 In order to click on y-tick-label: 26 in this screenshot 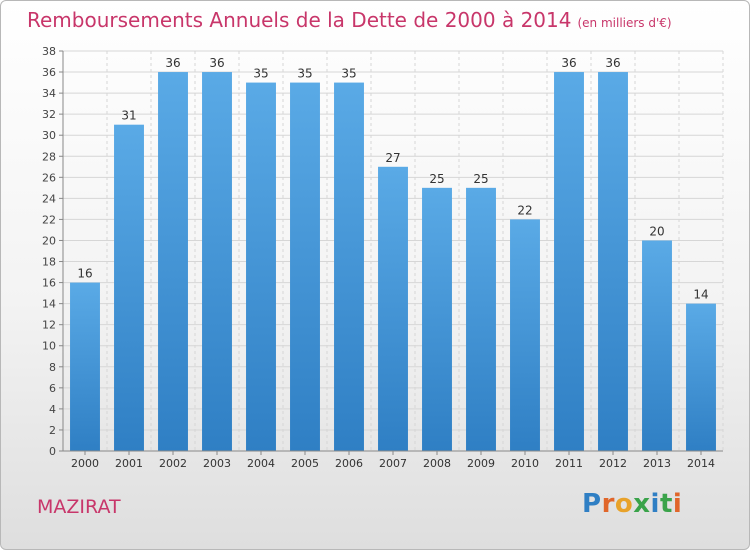, I will do `click(49, 177)`.